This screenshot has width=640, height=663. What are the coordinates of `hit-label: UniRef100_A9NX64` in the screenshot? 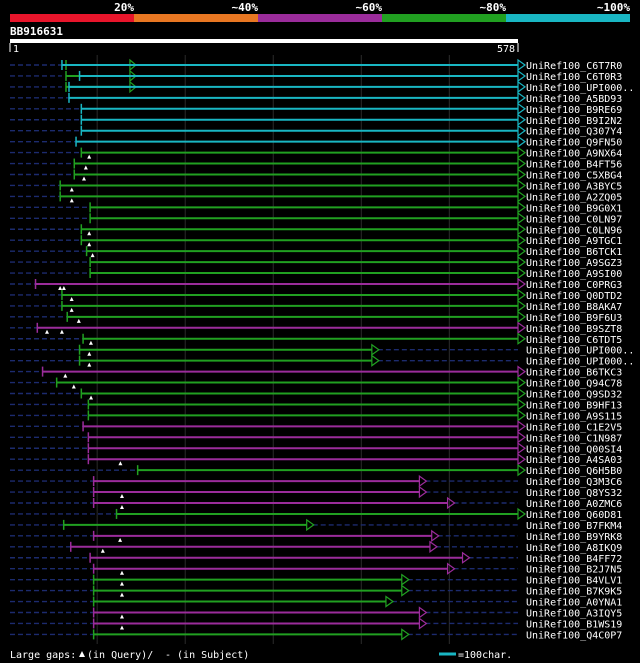 It's located at (574, 154).